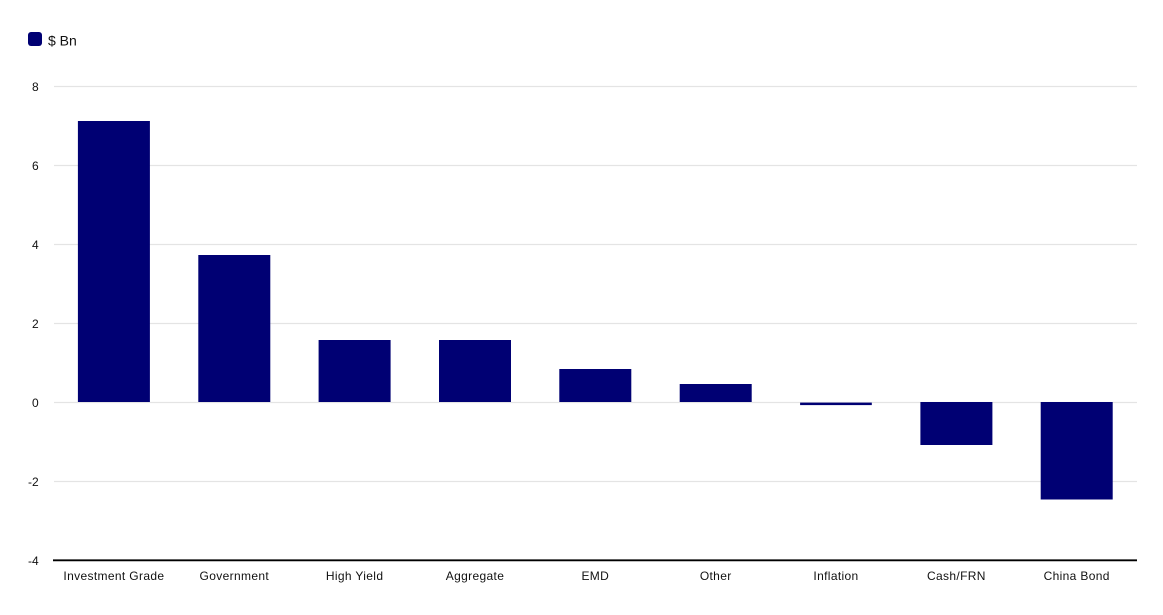 The height and width of the screenshot is (615, 1163). Describe the element at coordinates (35, 166) in the screenshot. I see `svg-text: 6` at that location.